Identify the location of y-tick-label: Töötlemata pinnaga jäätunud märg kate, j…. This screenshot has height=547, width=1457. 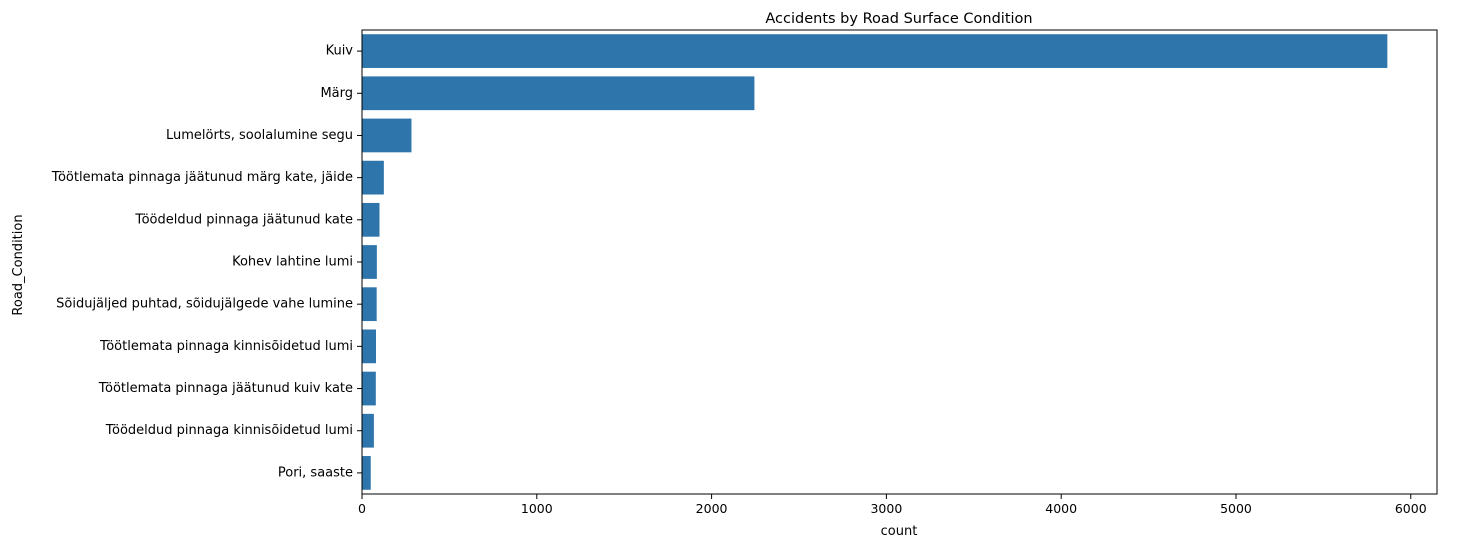
(202, 177).